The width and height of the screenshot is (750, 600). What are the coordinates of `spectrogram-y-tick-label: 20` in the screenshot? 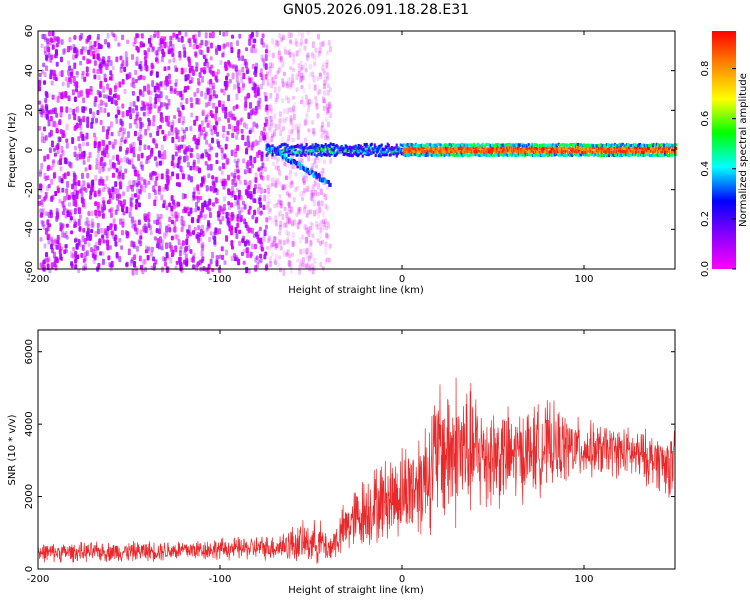 It's located at (29, 110).